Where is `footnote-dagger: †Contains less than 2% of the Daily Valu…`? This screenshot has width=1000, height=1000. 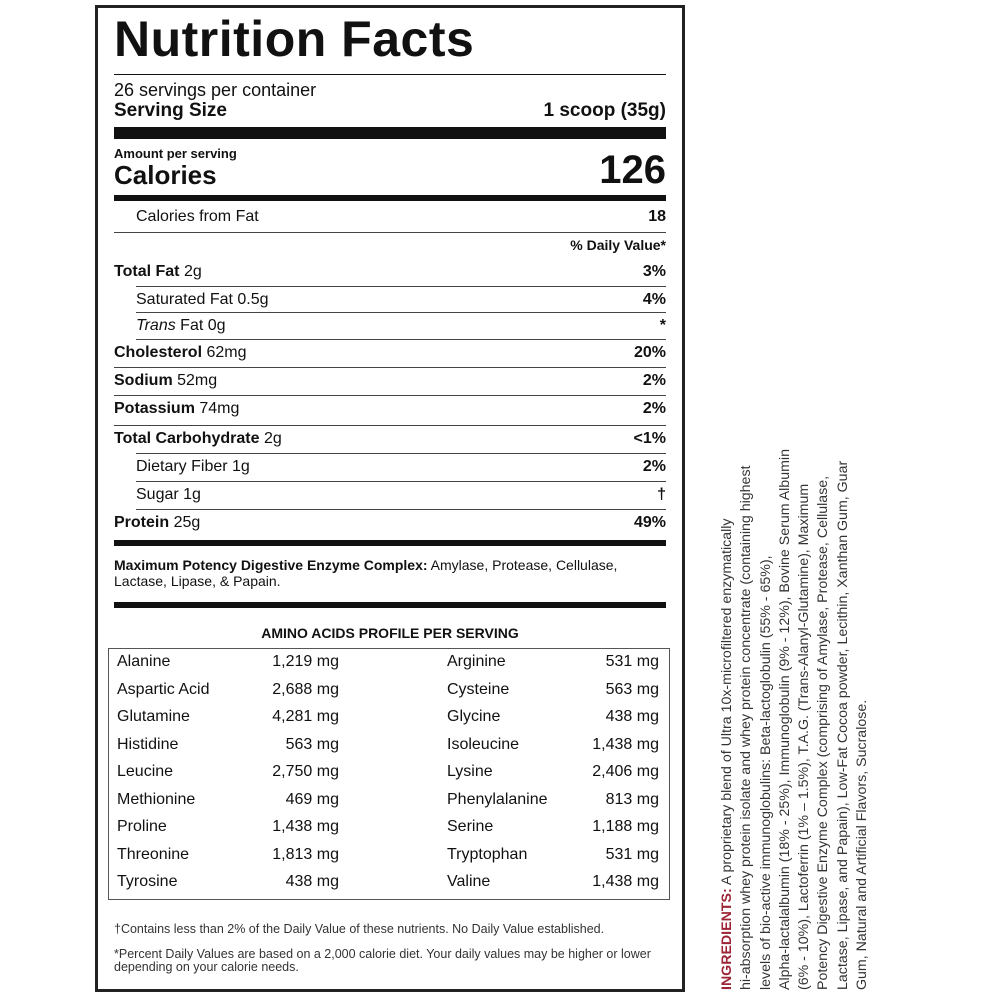
footnote-dagger: †Contains less than 2% of the Daily Valu… is located at coordinates (359, 929).